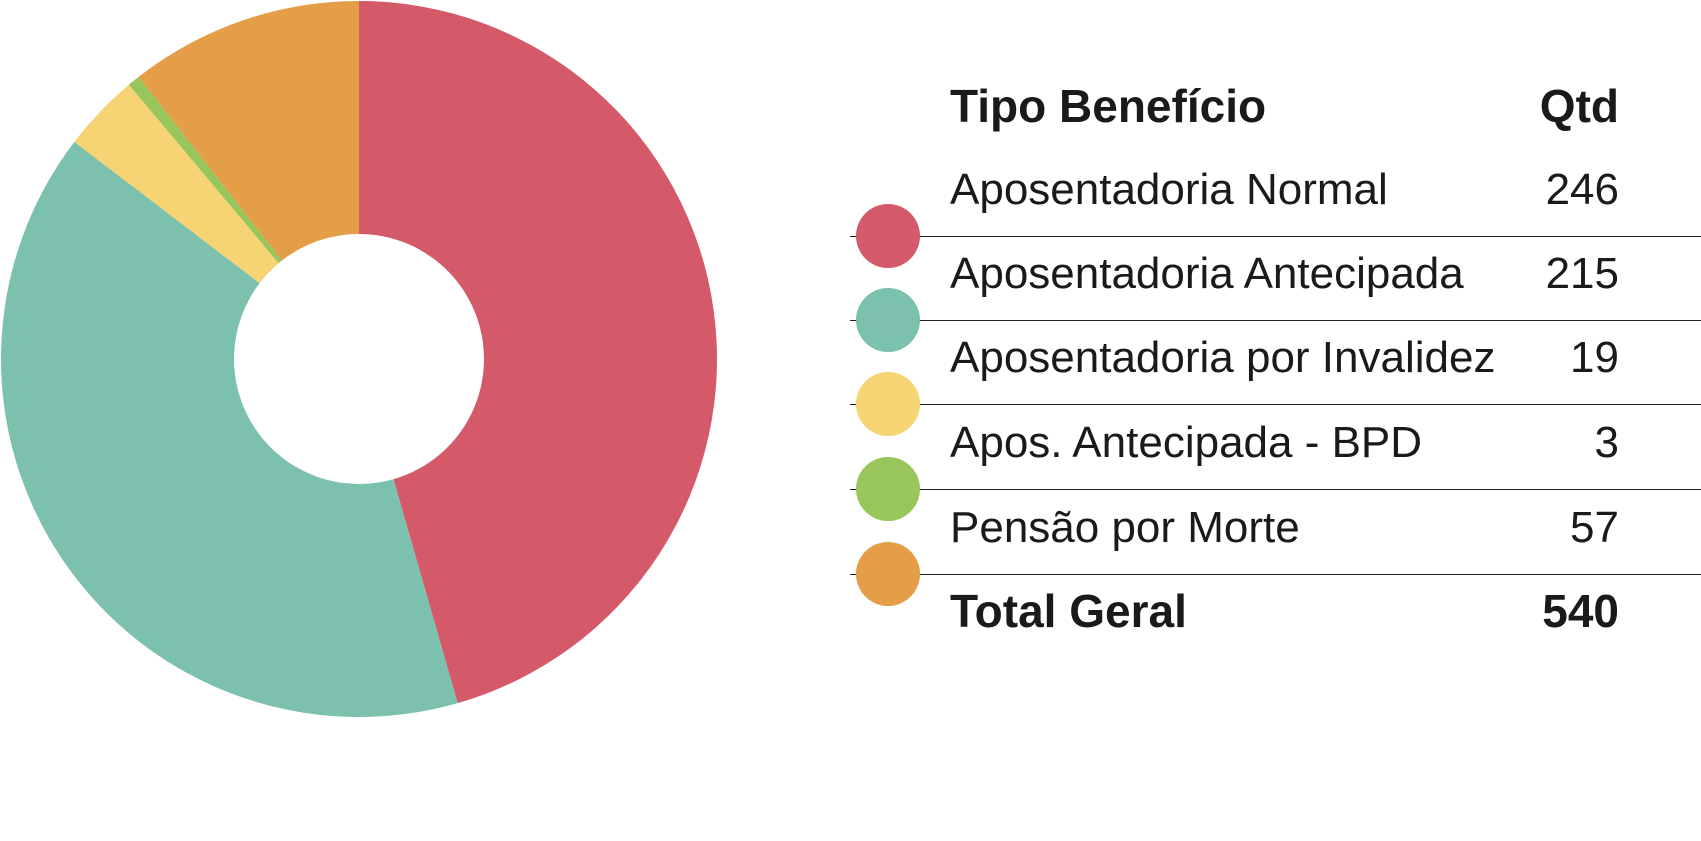  Describe the element at coordinates (888, 489) in the screenshot. I see `legend-swatch-apos-antecipada-bpd` at that location.